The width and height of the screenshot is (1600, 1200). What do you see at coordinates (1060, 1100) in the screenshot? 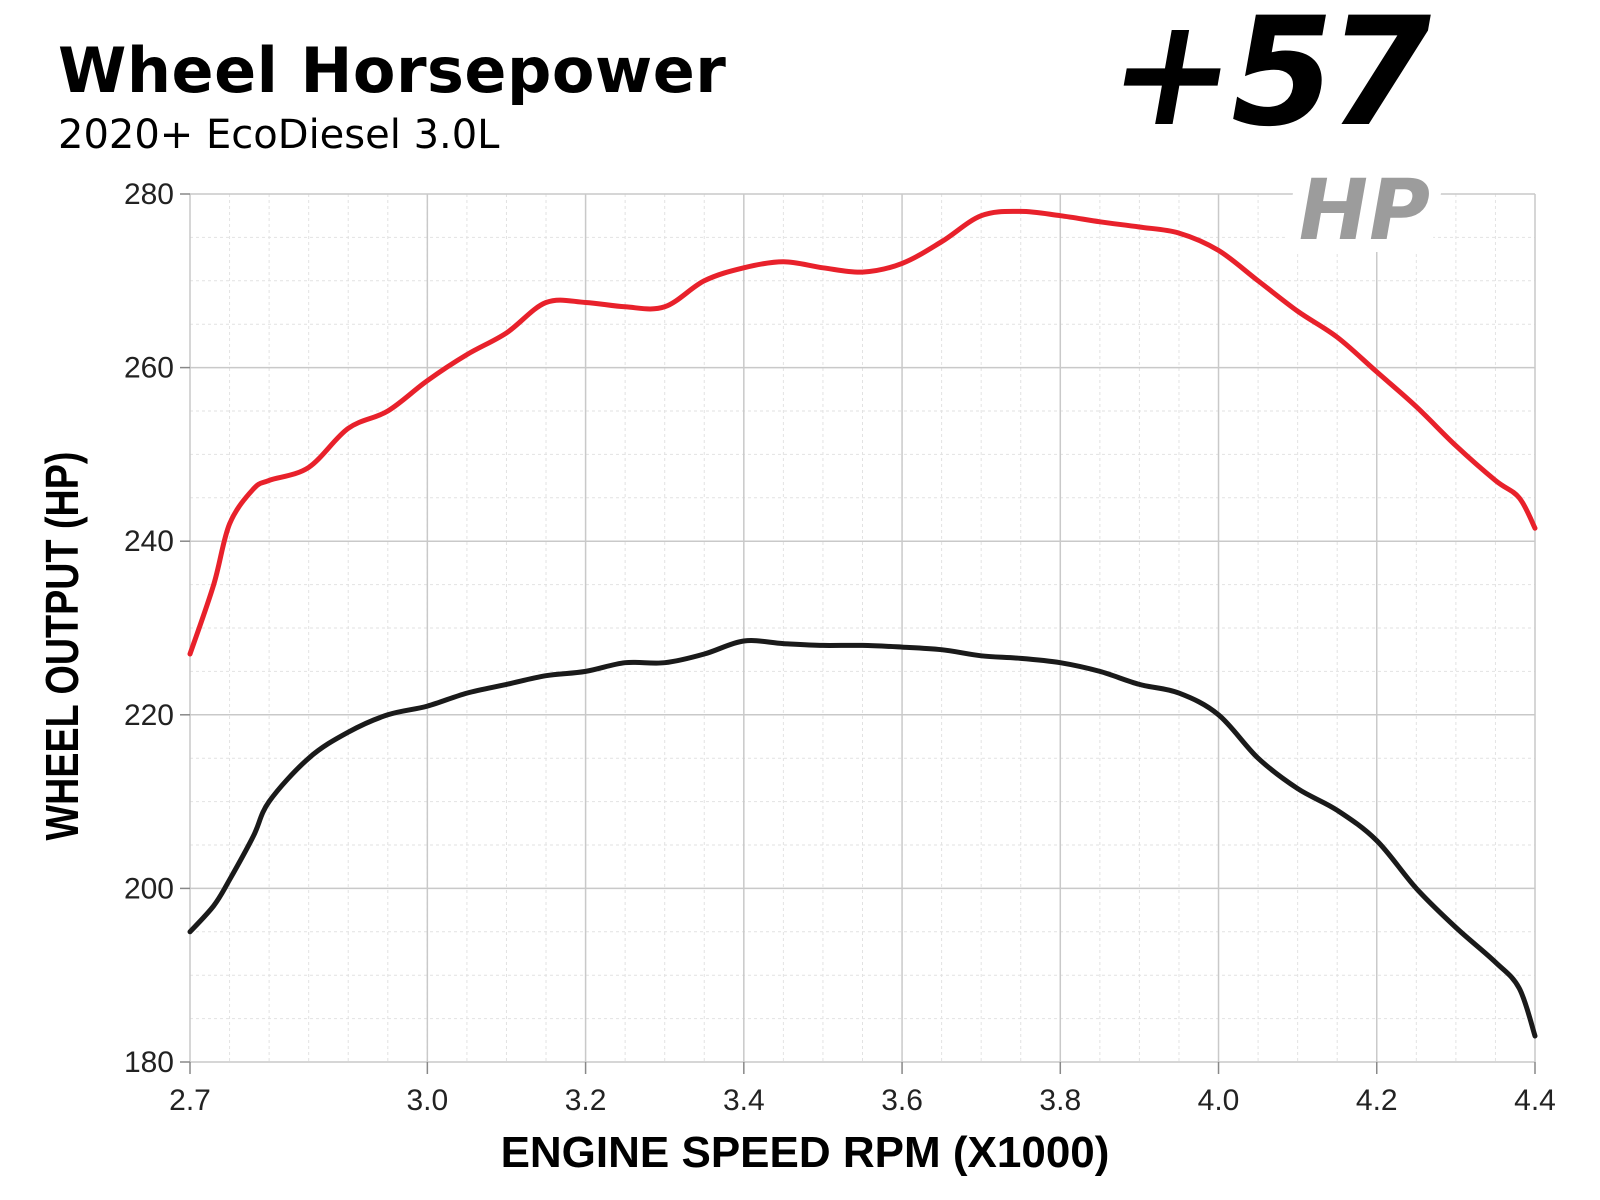
I see `x-tick-label: 3.8` at bounding box center [1060, 1100].